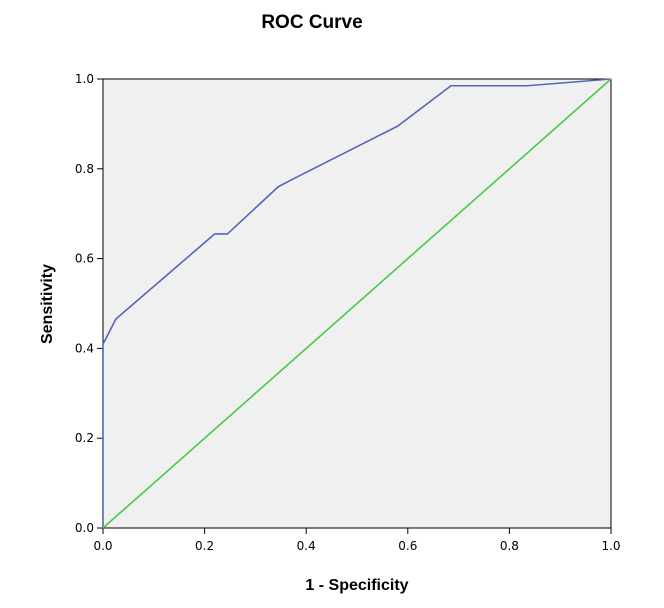 Image resolution: width=664 pixels, height=608 pixels. Describe the element at coordinates (356, 585) in the screenshot. I see `x-axis-title: 1 - Specificity` at that location.